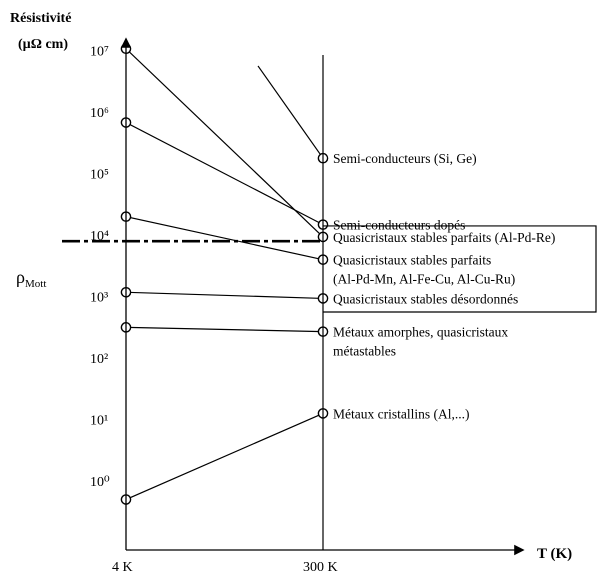 This screenshot has width=598, height=573. I want to click on y-tick-label-1: 10¹, so click(99, 421).